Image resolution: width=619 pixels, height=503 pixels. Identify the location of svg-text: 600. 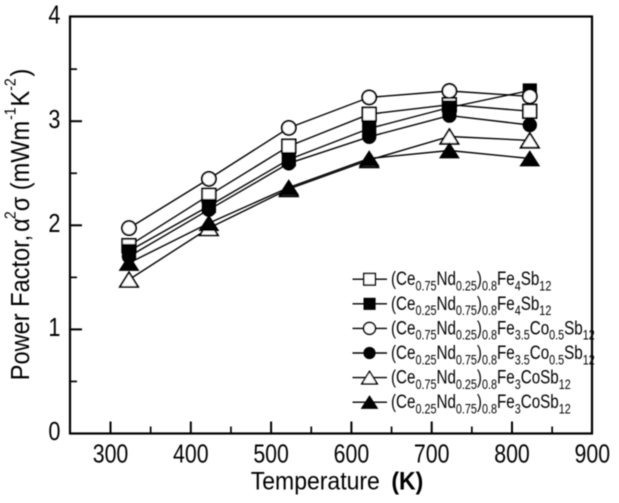
(352, 455).